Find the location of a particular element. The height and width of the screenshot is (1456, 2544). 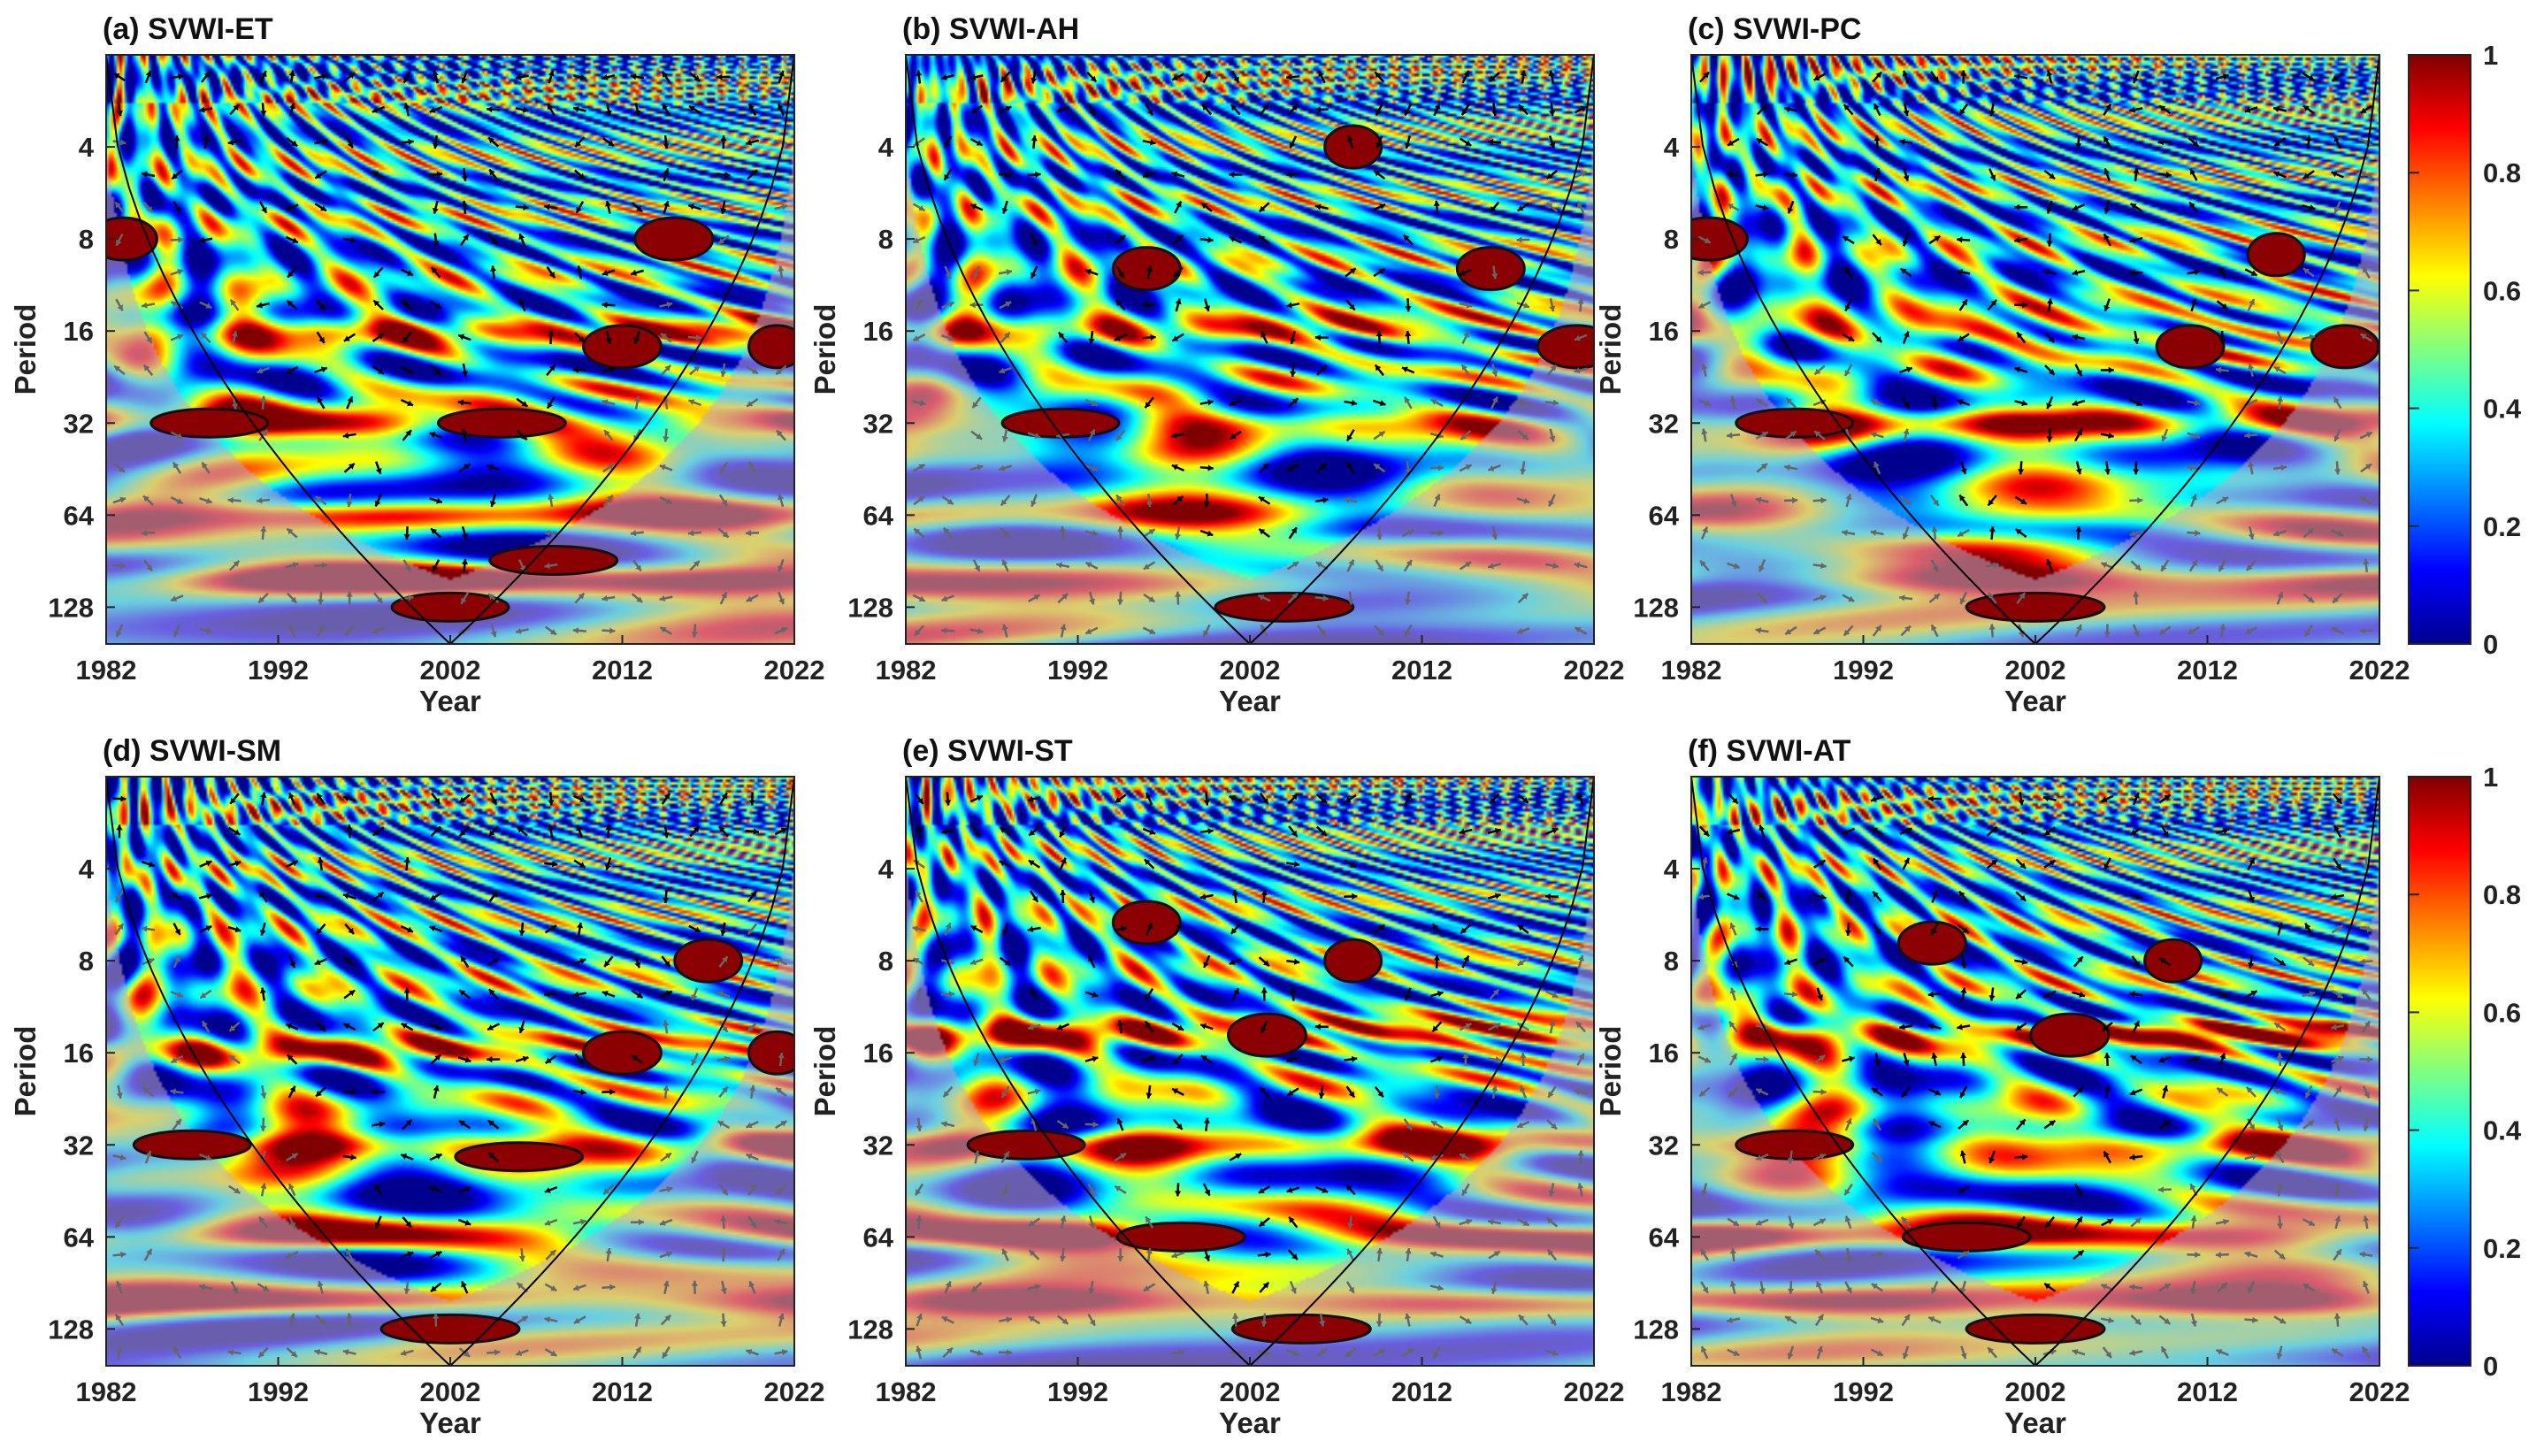

colorbar-tick-label: 0.4 is located at coordinates (2502, 409).